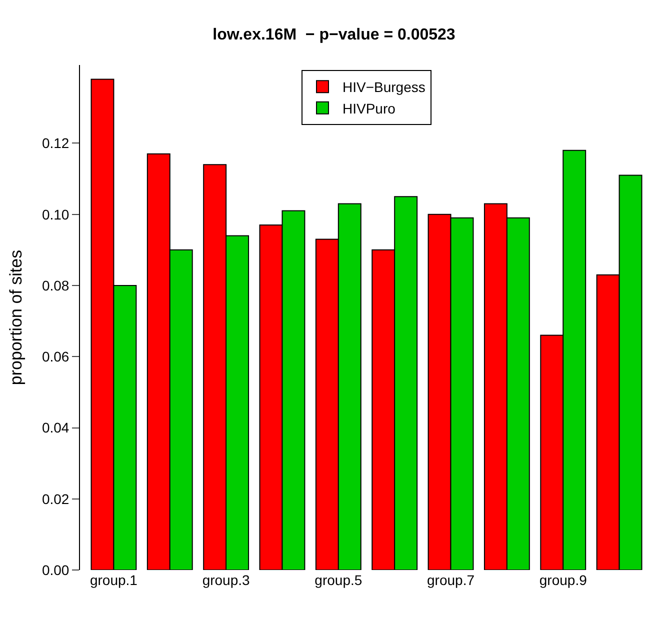  I want to click on y-tick-label: 0.02, so click(56, 498).